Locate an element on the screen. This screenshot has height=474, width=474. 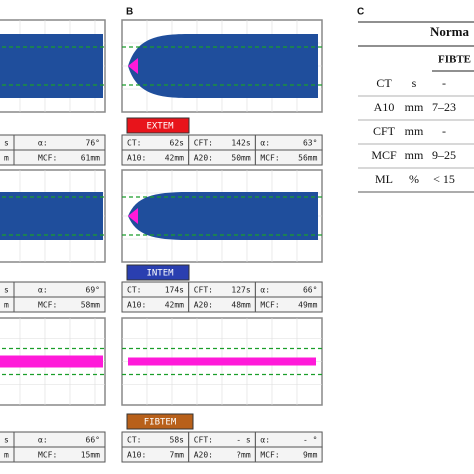
param-value: - ° is located at coordinates (310, 440).